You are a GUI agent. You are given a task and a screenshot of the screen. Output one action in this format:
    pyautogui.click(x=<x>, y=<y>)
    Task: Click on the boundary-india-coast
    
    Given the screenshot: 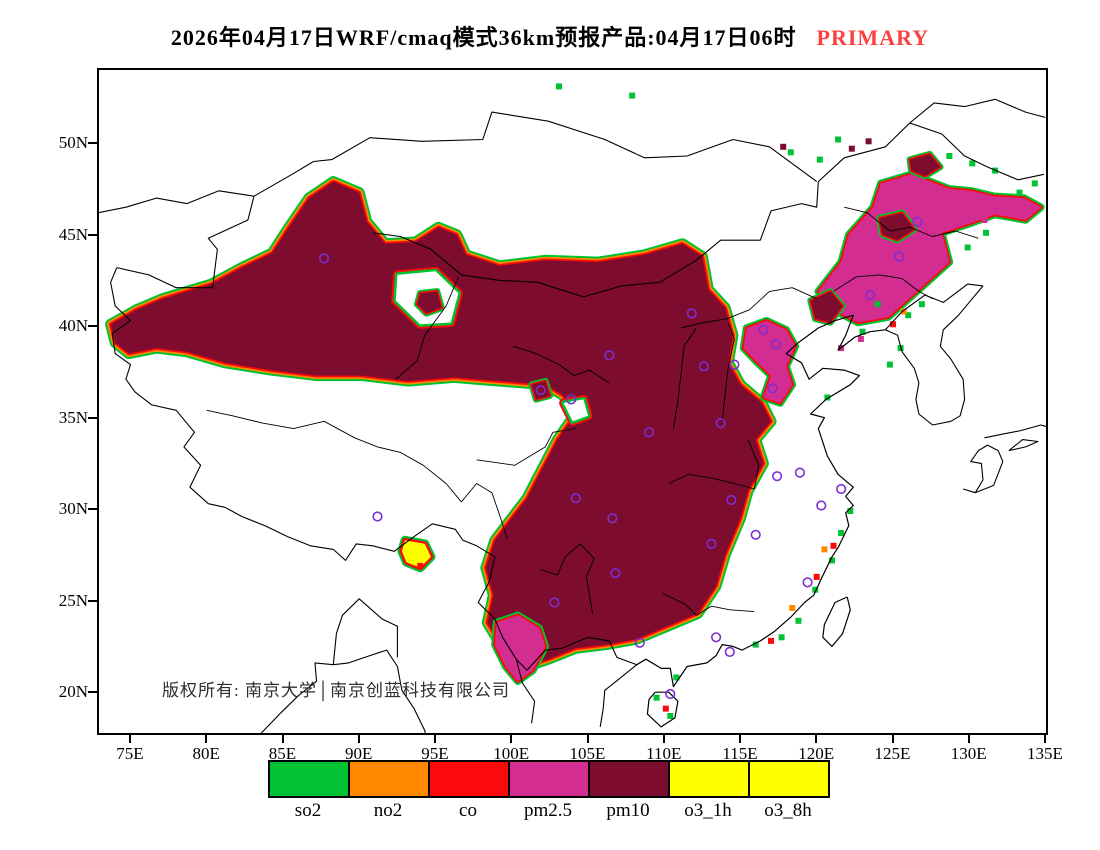 What is the action you would take?
    pyautogui.click(x=343, y=691)
    